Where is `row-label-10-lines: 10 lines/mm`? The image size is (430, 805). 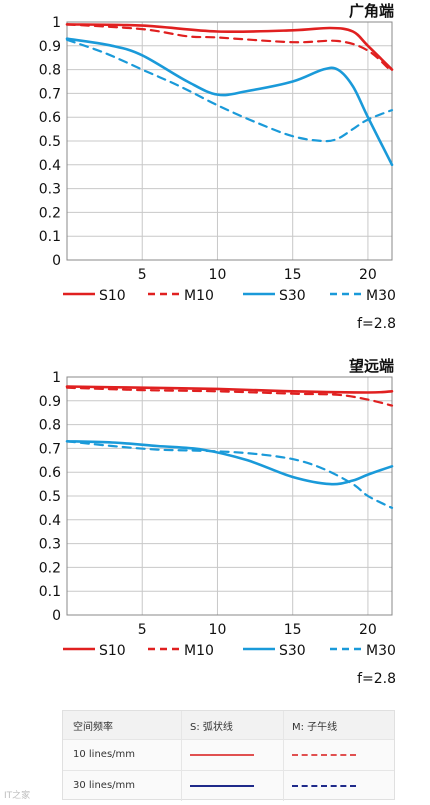
row-label-10-lines: 10 lines/mm is located at coordinates (104, 754).